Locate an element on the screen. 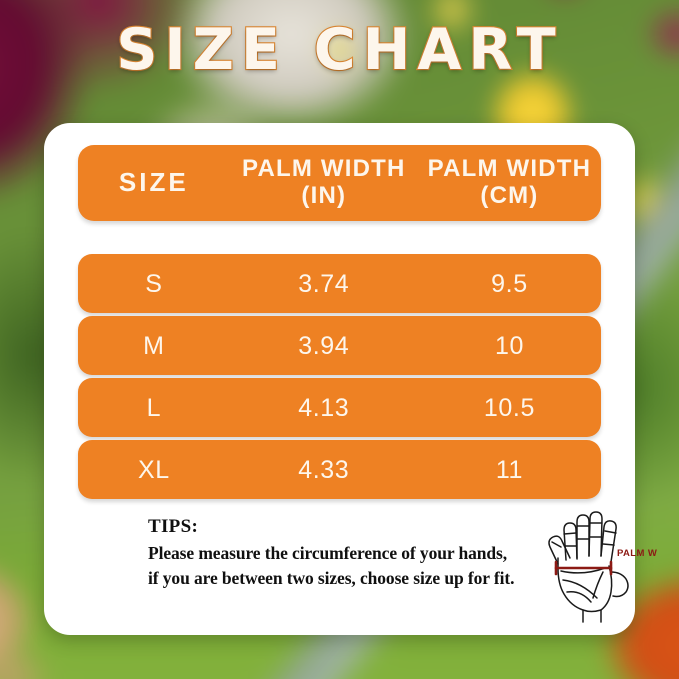  cell-palm-width-cm: 10 is located at coordinates (509, 345).